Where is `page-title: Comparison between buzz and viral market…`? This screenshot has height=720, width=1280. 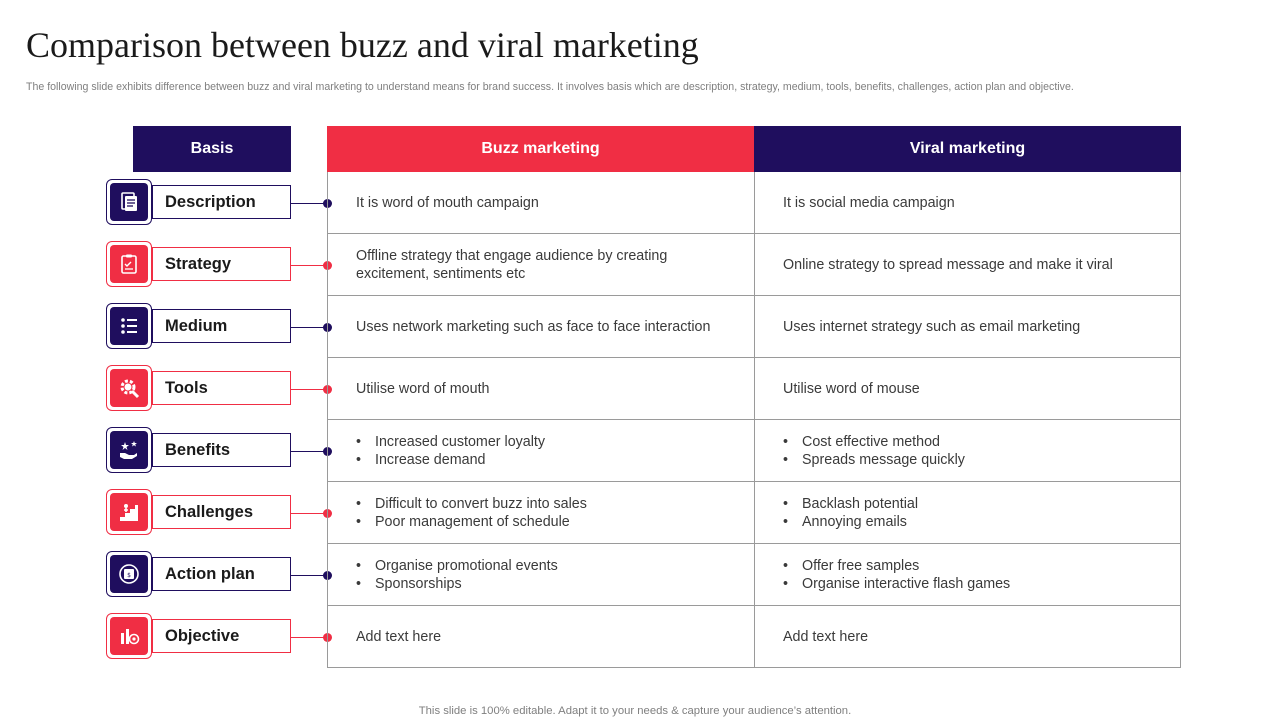 page-title: Comparison between buzz and viral market… is located at coordinates (362, 45).